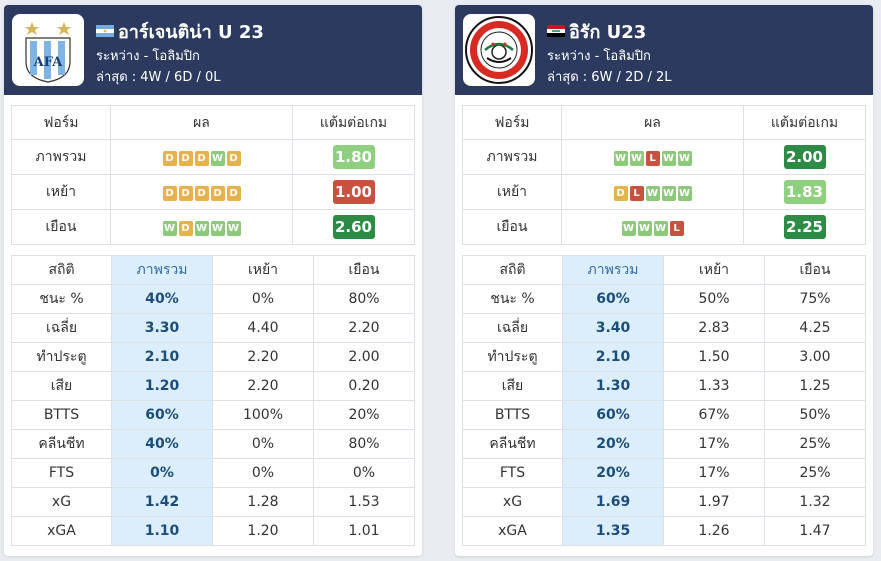 This screenshot has height=561, width=881. Describe the element at coordinates (162, 386) in the screenshot. I see `stat-overall: 1.20` at that location.